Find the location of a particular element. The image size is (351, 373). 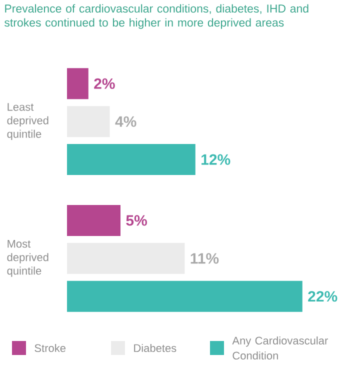

chart-title: Prevalence of cardiovascular conditions, diabetes, IHD and strokes continued to be higher in more deprived areas is located at coordinates (156, 16).